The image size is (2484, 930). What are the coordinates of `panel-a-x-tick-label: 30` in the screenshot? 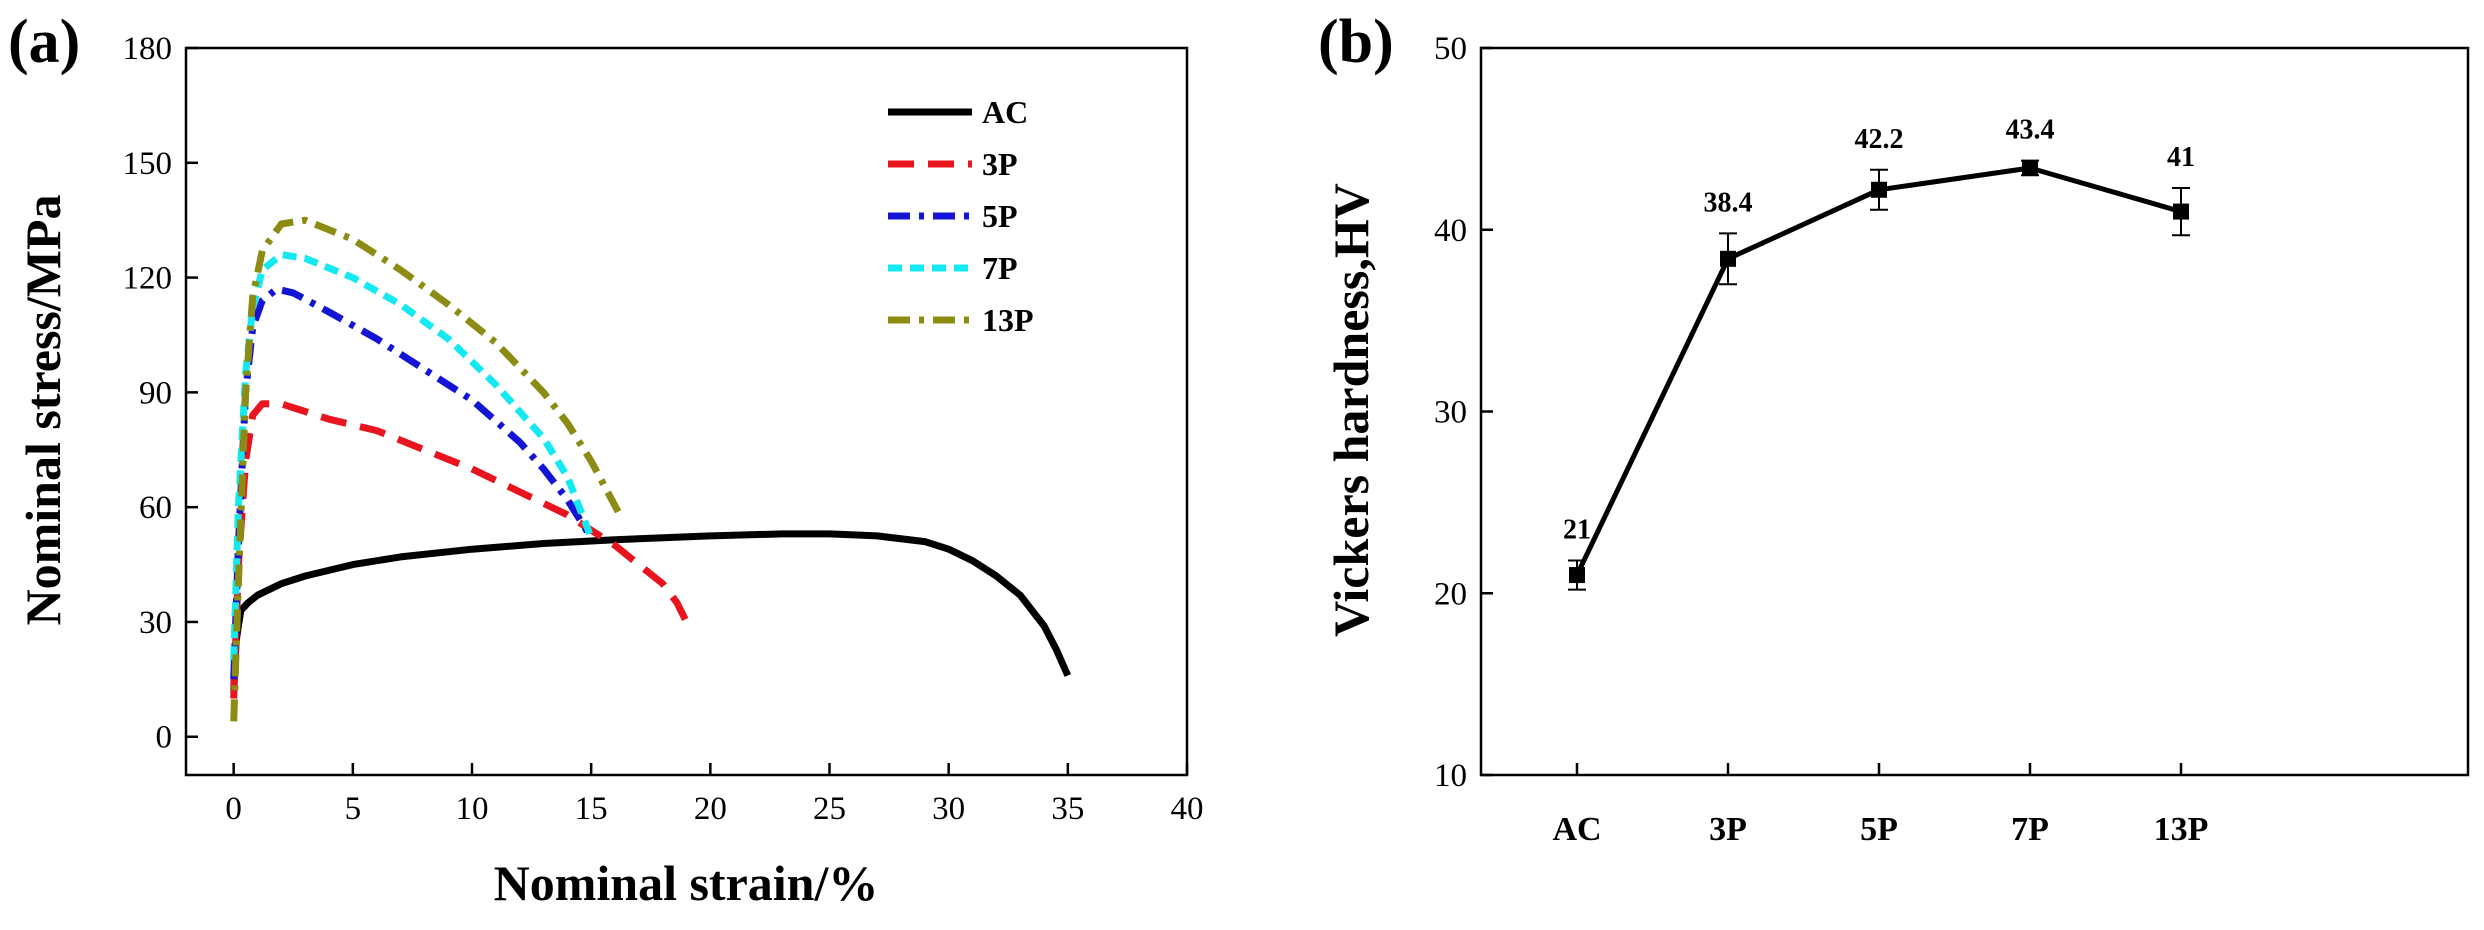 It's located at (948, 809).